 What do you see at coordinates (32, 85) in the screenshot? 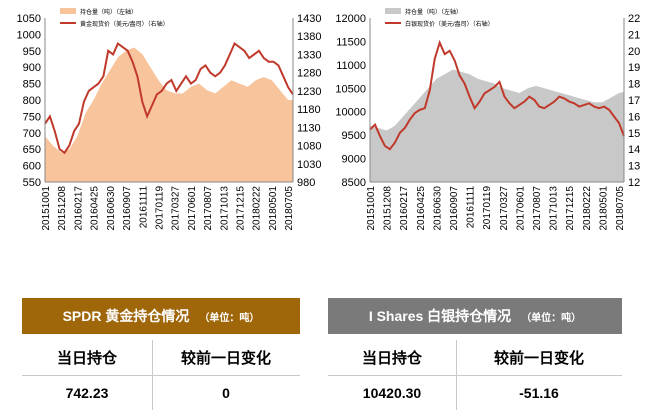
I see `gold-ytick-left: 850` at bounding box center [32, 85].